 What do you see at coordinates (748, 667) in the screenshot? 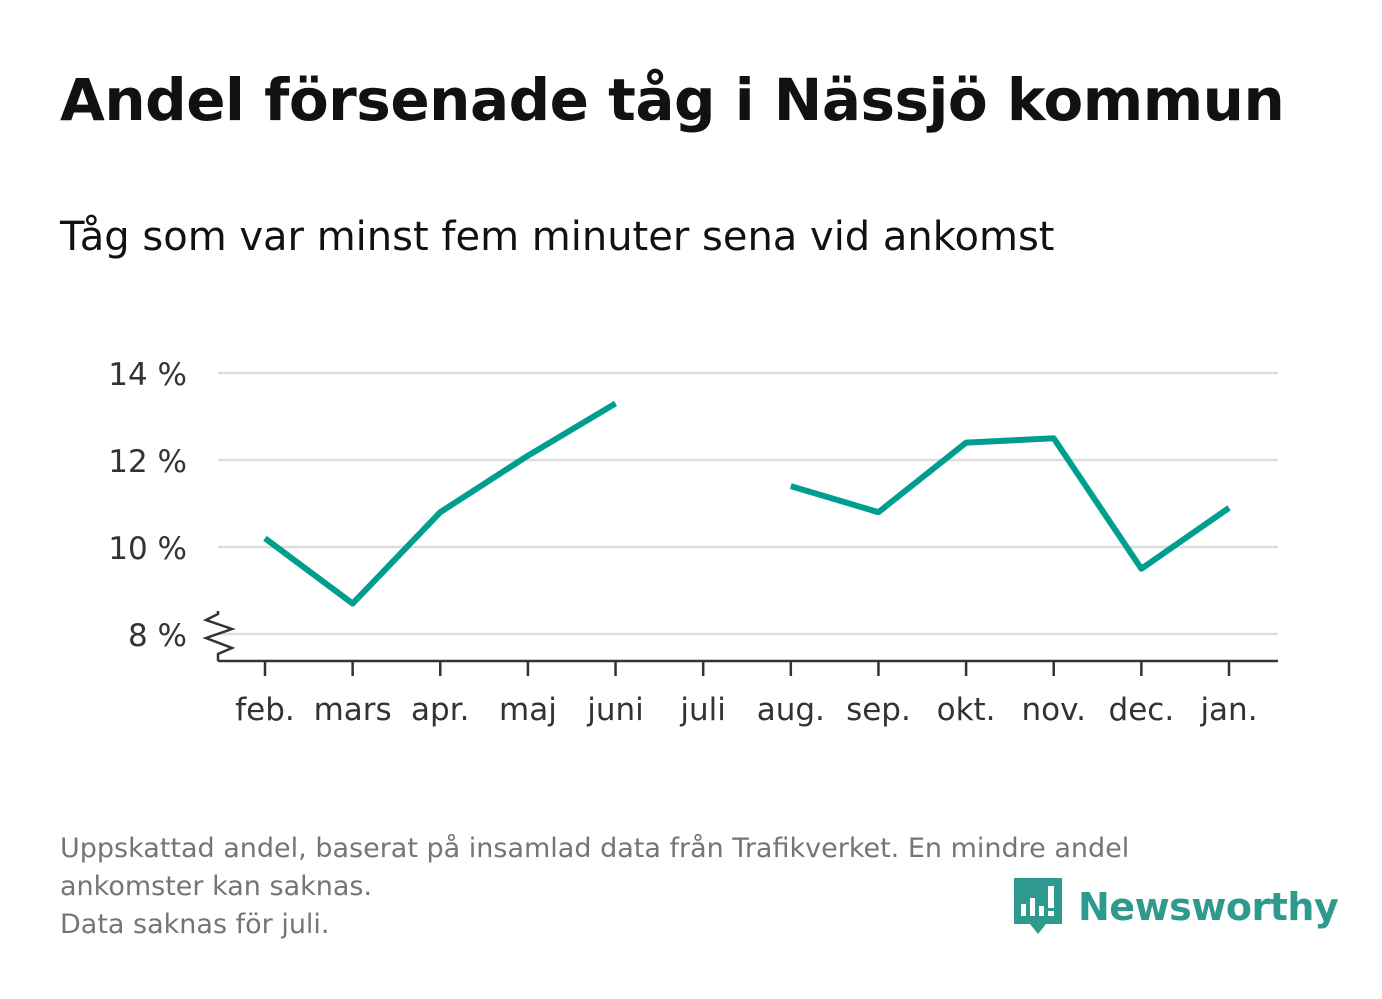
I see `x-axis` at bounding box center [748, 667].